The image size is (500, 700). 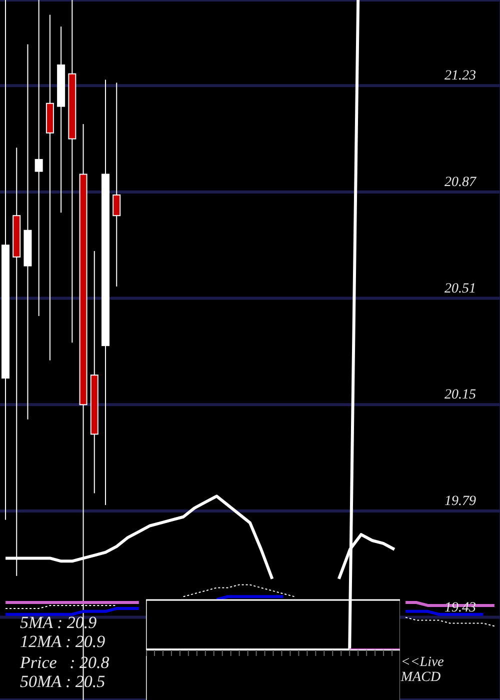 I want to click on y-tick-label: 19.79, so click(x=460, y=501).